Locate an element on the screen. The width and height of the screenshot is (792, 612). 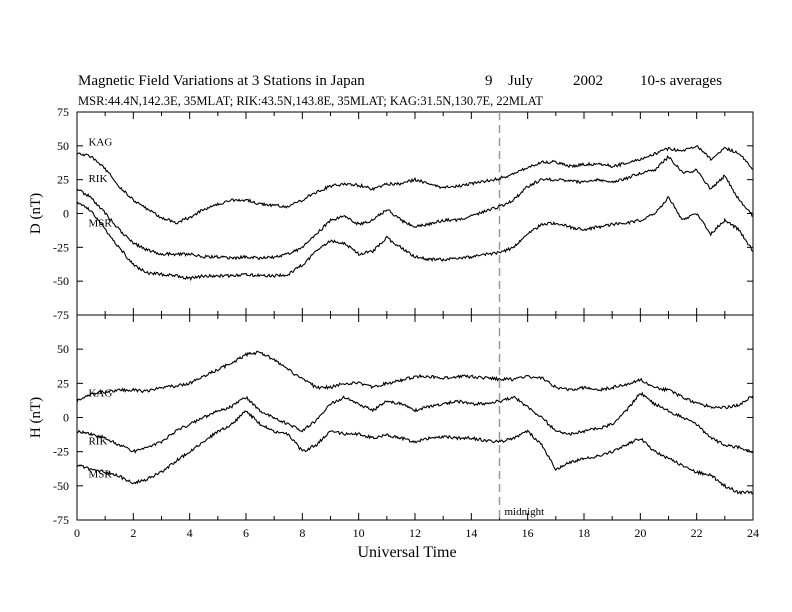
date-month: July is located at coordinates (521, 81).